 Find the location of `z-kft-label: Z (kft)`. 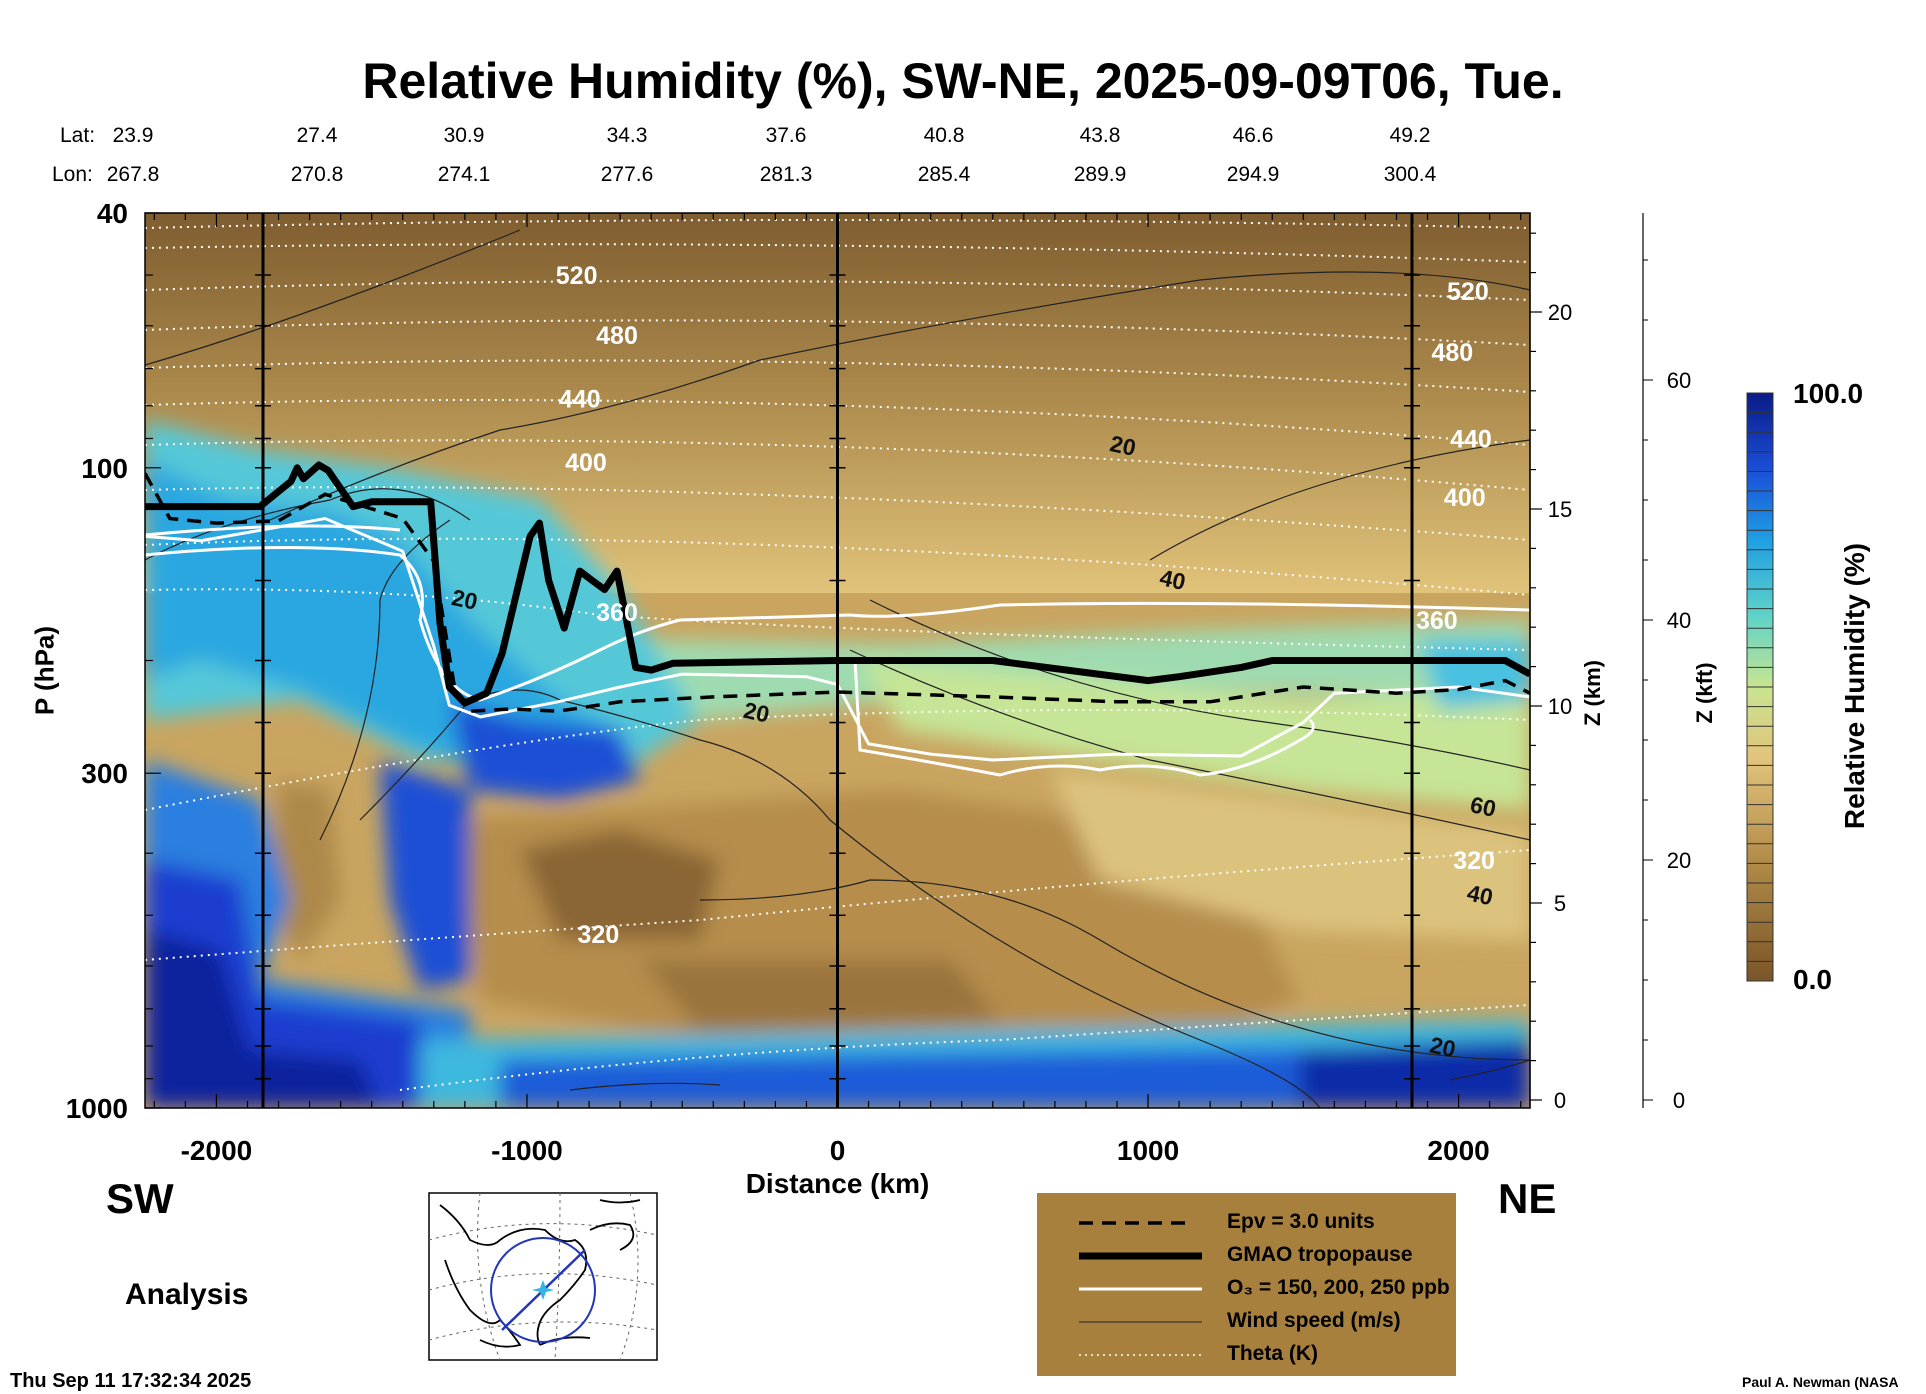

z-kft-label: Z (kft) is located at coordinates (1704, 693).